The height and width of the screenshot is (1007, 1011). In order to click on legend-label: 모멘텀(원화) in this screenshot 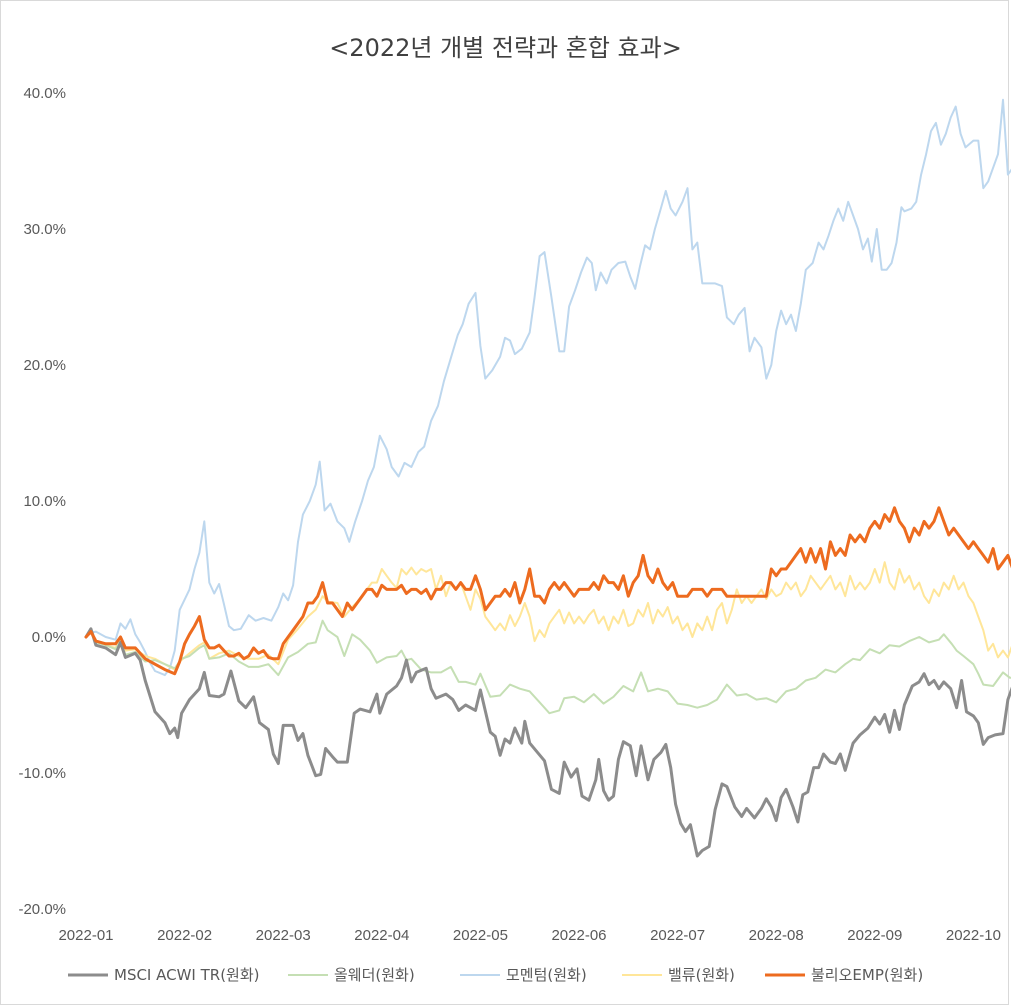, I will do `click(546, 975)`.